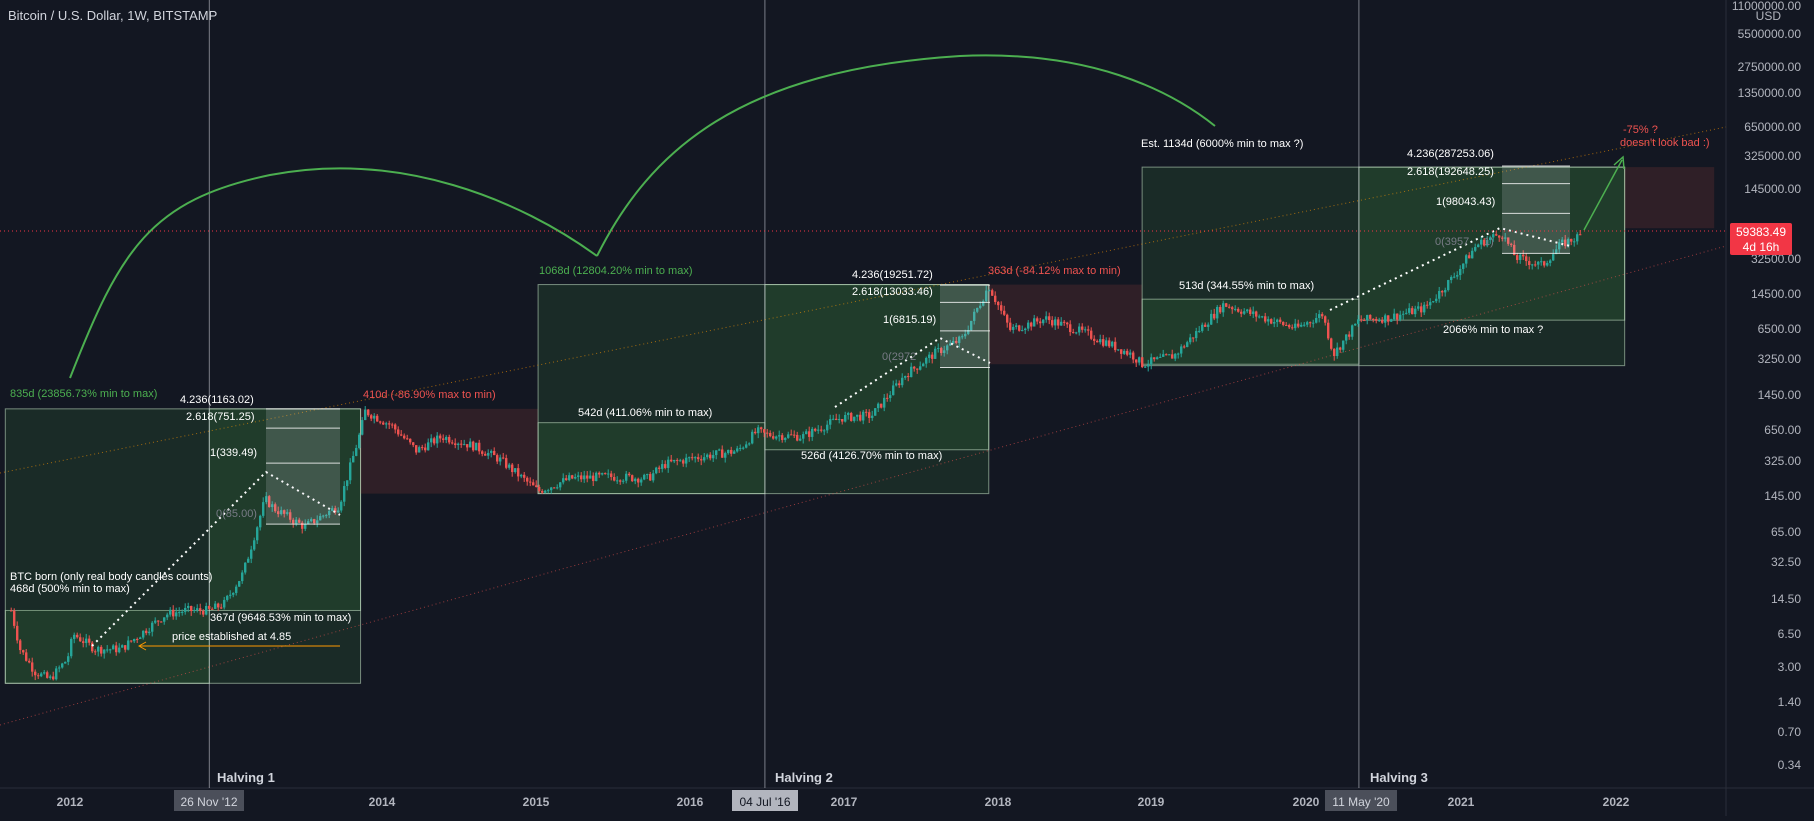  What do you see at coordinates (804, 777) in the screenshot?
I see `halving-2-label: Halving 2` at bounding box center [804, 777].